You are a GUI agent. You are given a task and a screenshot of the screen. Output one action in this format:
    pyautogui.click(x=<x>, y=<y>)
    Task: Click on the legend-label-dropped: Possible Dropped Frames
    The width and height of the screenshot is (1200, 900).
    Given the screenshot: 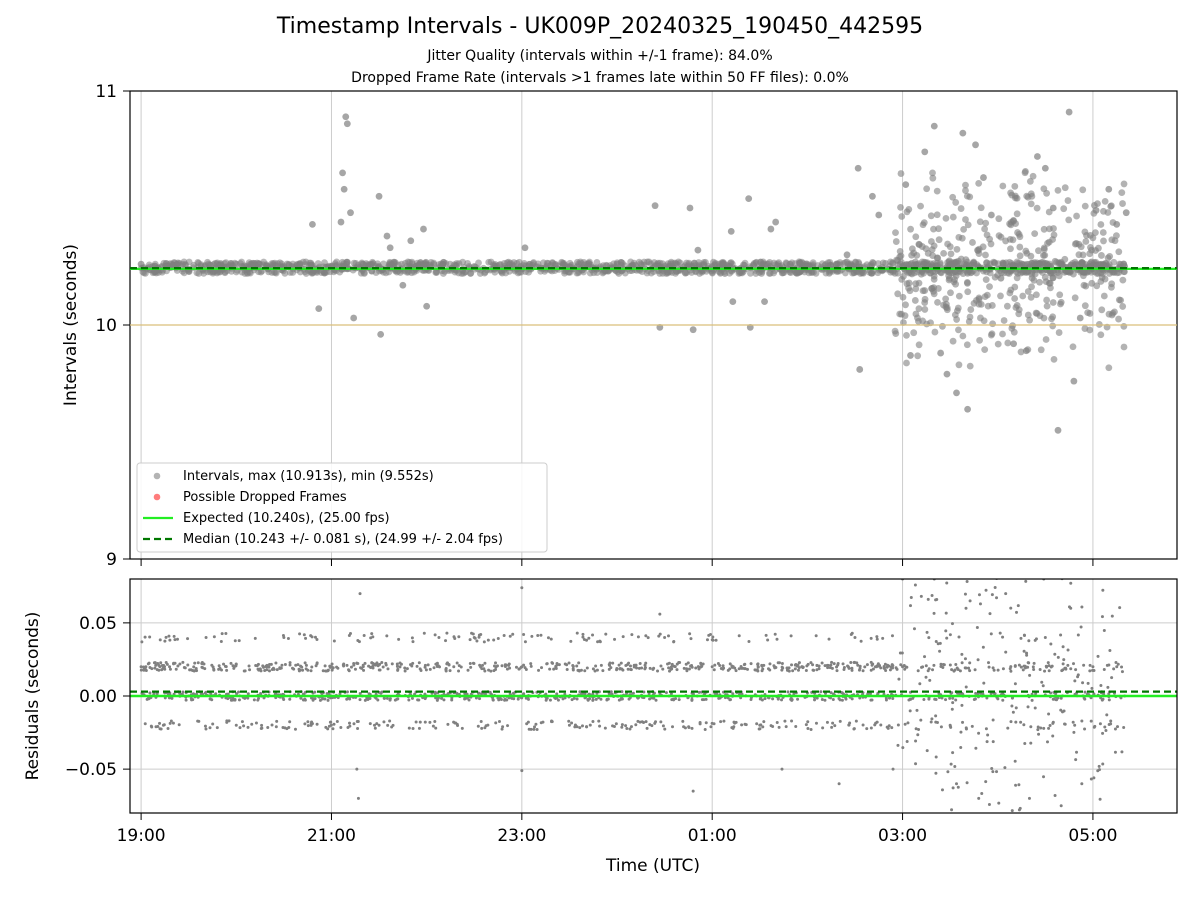 What is the action you would take?
    pyautogui.click(x=265, y=497)
    